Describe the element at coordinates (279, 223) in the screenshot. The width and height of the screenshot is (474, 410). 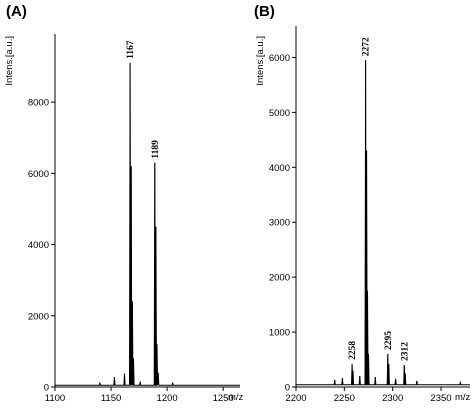
I see `panel-b-y-tick-label: 3000` at that location.